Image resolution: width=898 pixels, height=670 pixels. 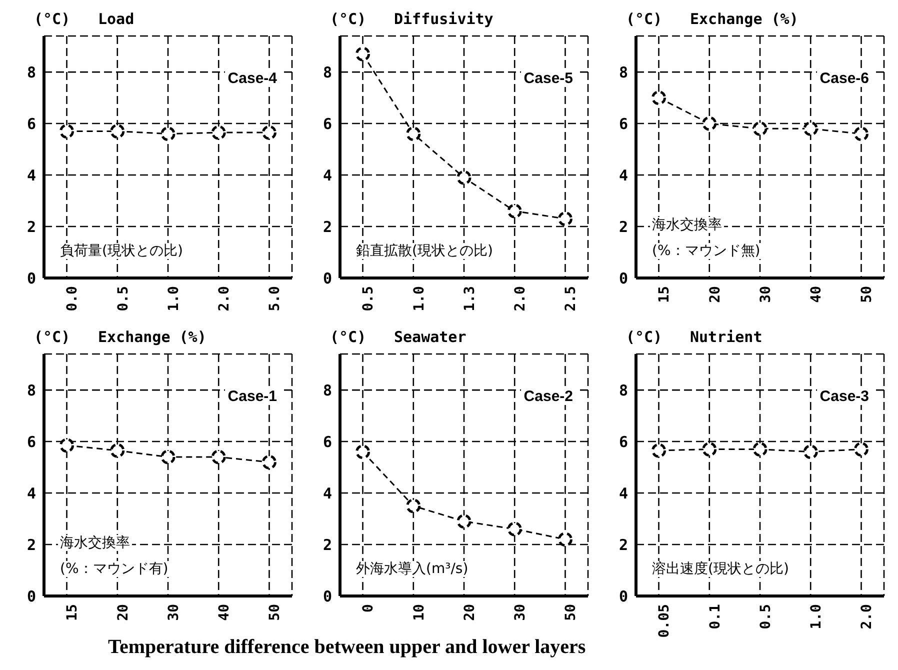 I want to click on annotation: 溶出速度(現状との比), so click(x=720, y=569).